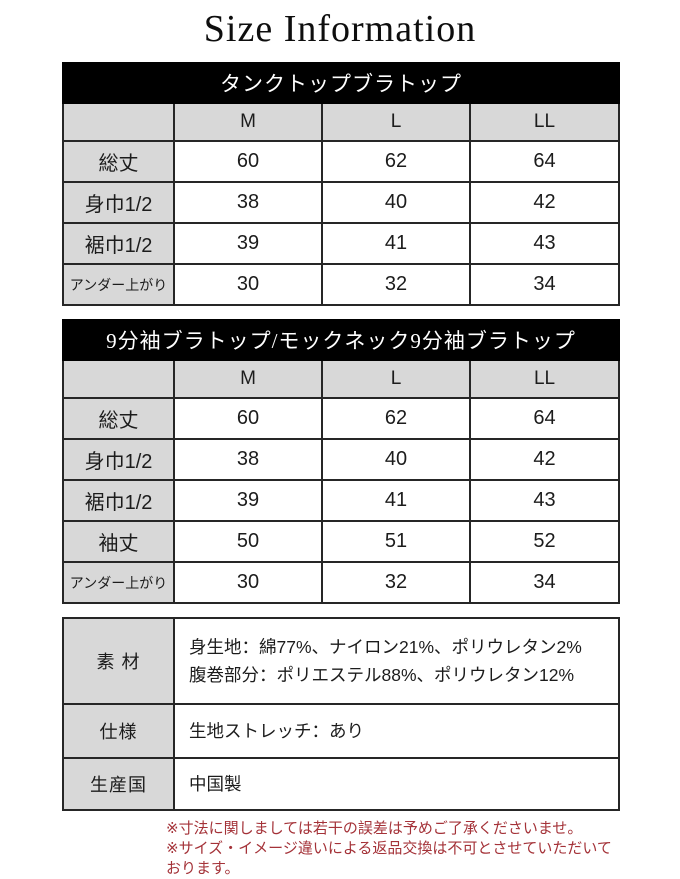  Describe the element at coordinates (118, 541) in the screenshot. I see `row-label: 袖丈` at that location.